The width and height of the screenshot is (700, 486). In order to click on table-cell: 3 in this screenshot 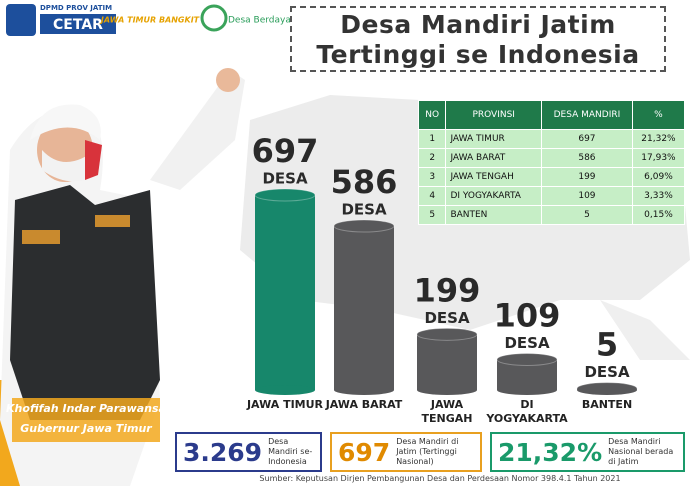, I will do `click(432, 177)`.